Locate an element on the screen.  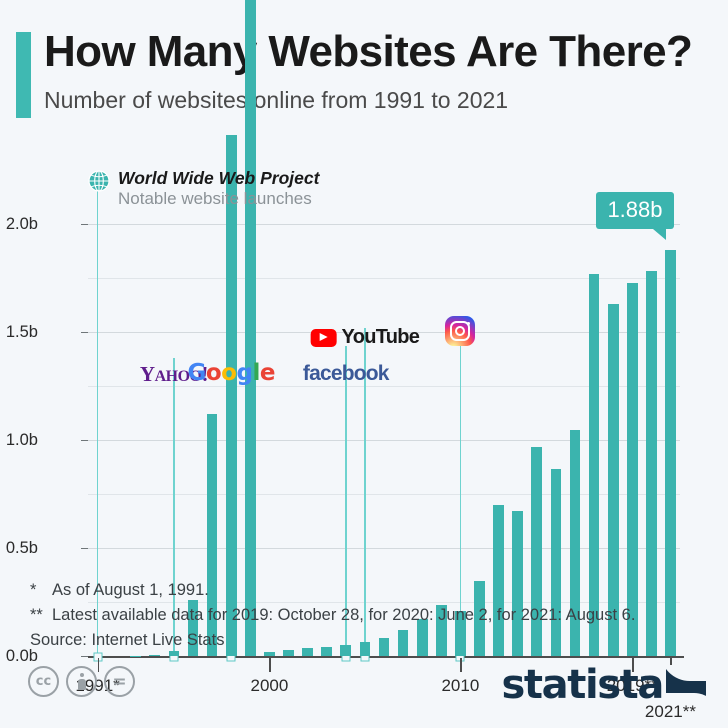
x-axis-label: 2021** is located at coordinates (670, 711).